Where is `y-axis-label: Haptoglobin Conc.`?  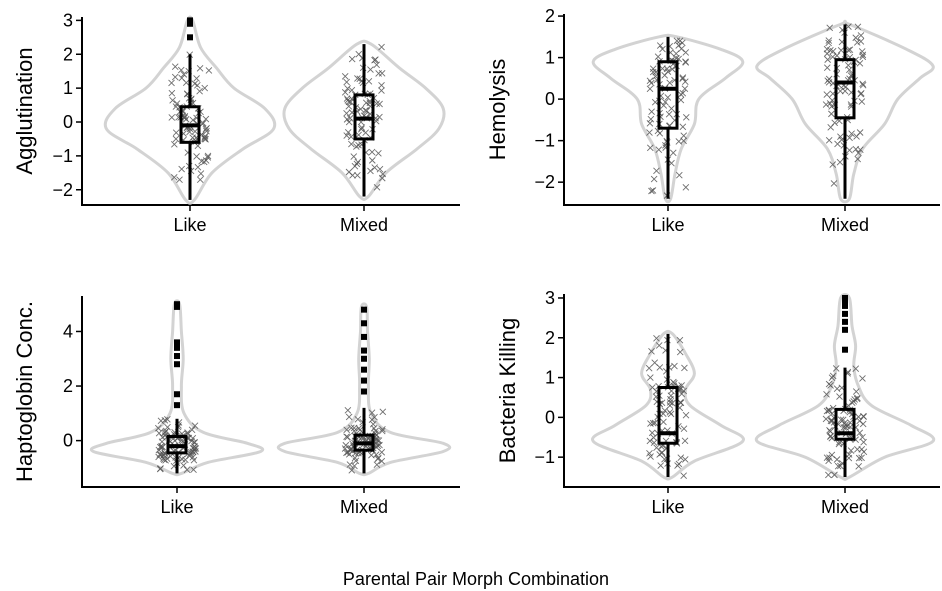
y-axis-label: Haptoglobin Conc. is located at coordinates (24, 391).